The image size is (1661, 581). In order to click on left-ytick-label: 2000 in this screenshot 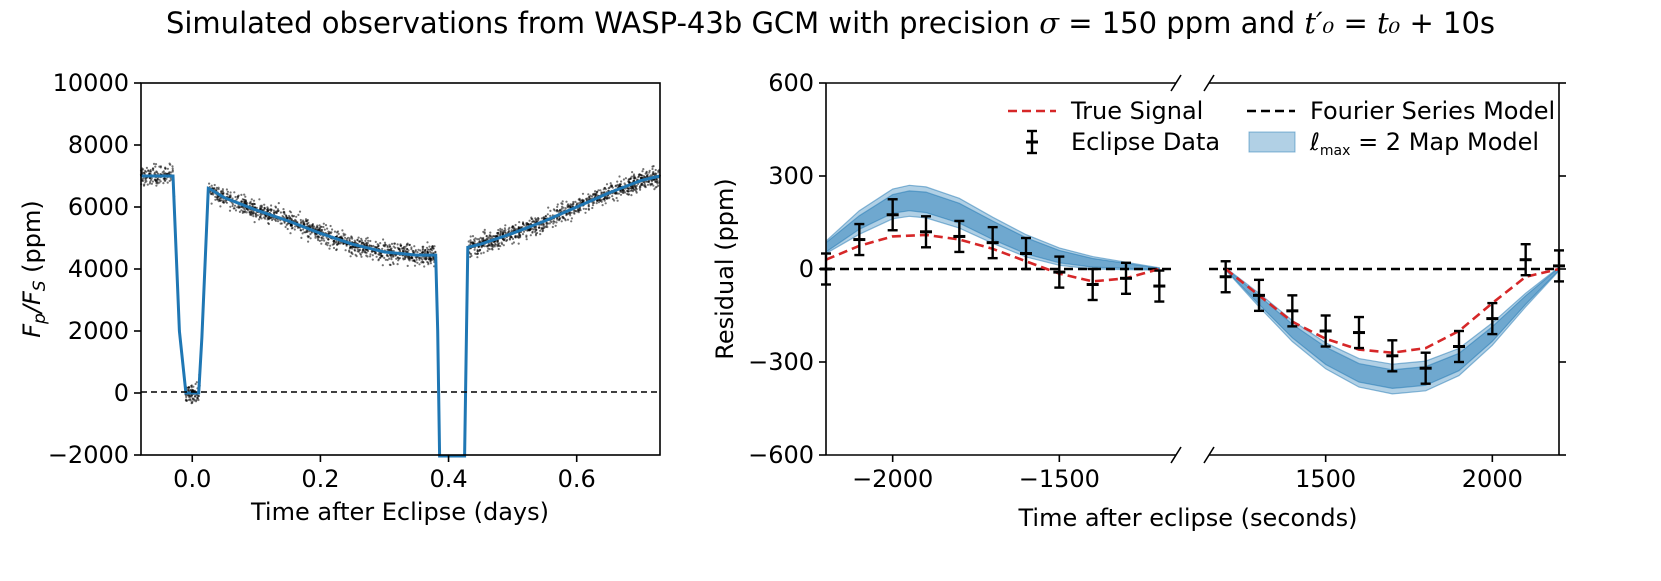, I will do `click(98, 331)`.